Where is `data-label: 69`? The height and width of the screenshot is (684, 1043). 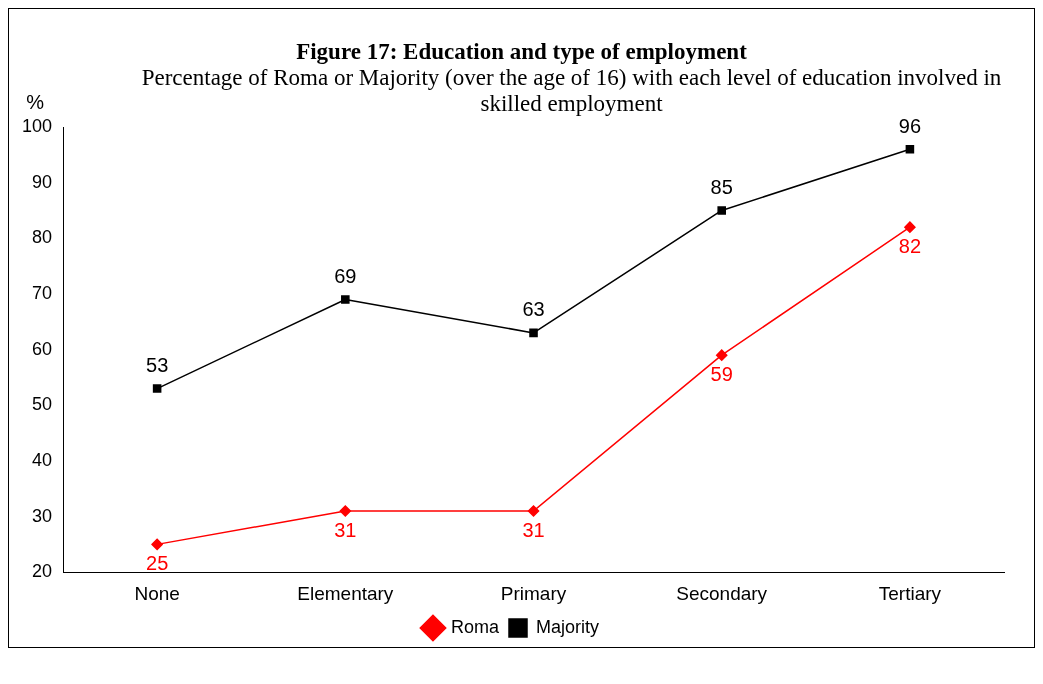 data-label: 69 is located at coordinates (345, 276).